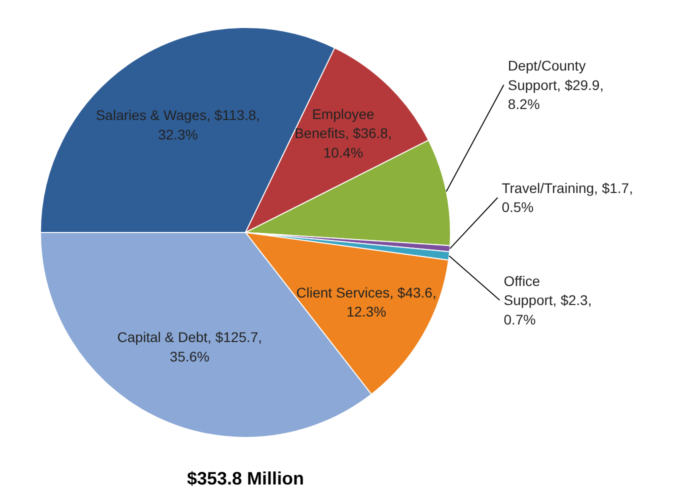  I want to click on slice-label: Office Support, $2.3, 0.7%, so click(548, 300).